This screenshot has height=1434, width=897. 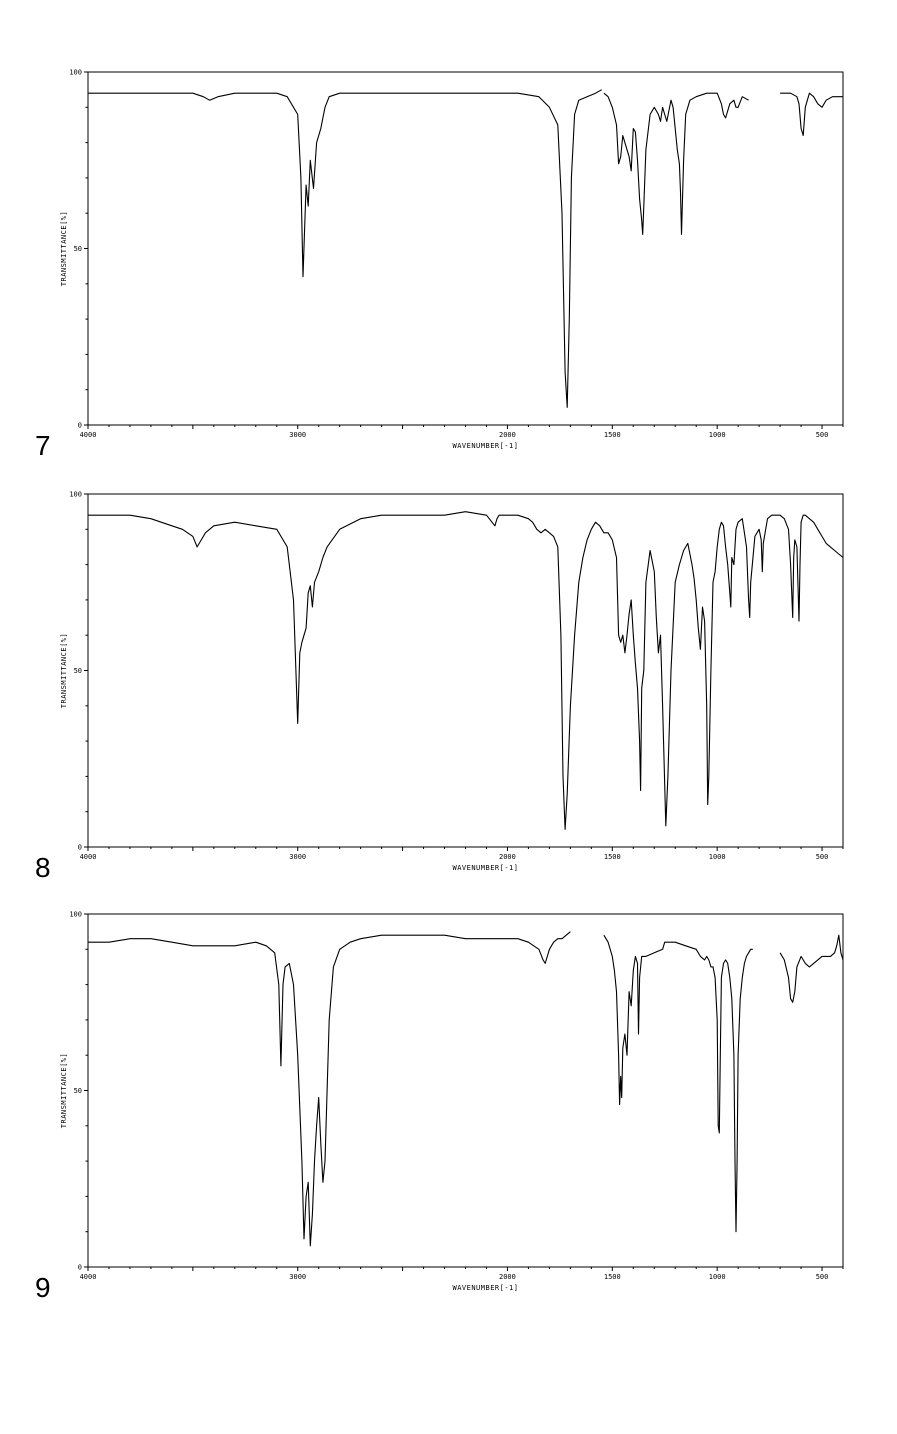 What do you see at coordinates (43, 1287) in the screenshot?
I see `panel-number: 9` at bounding box center [43, 1287].